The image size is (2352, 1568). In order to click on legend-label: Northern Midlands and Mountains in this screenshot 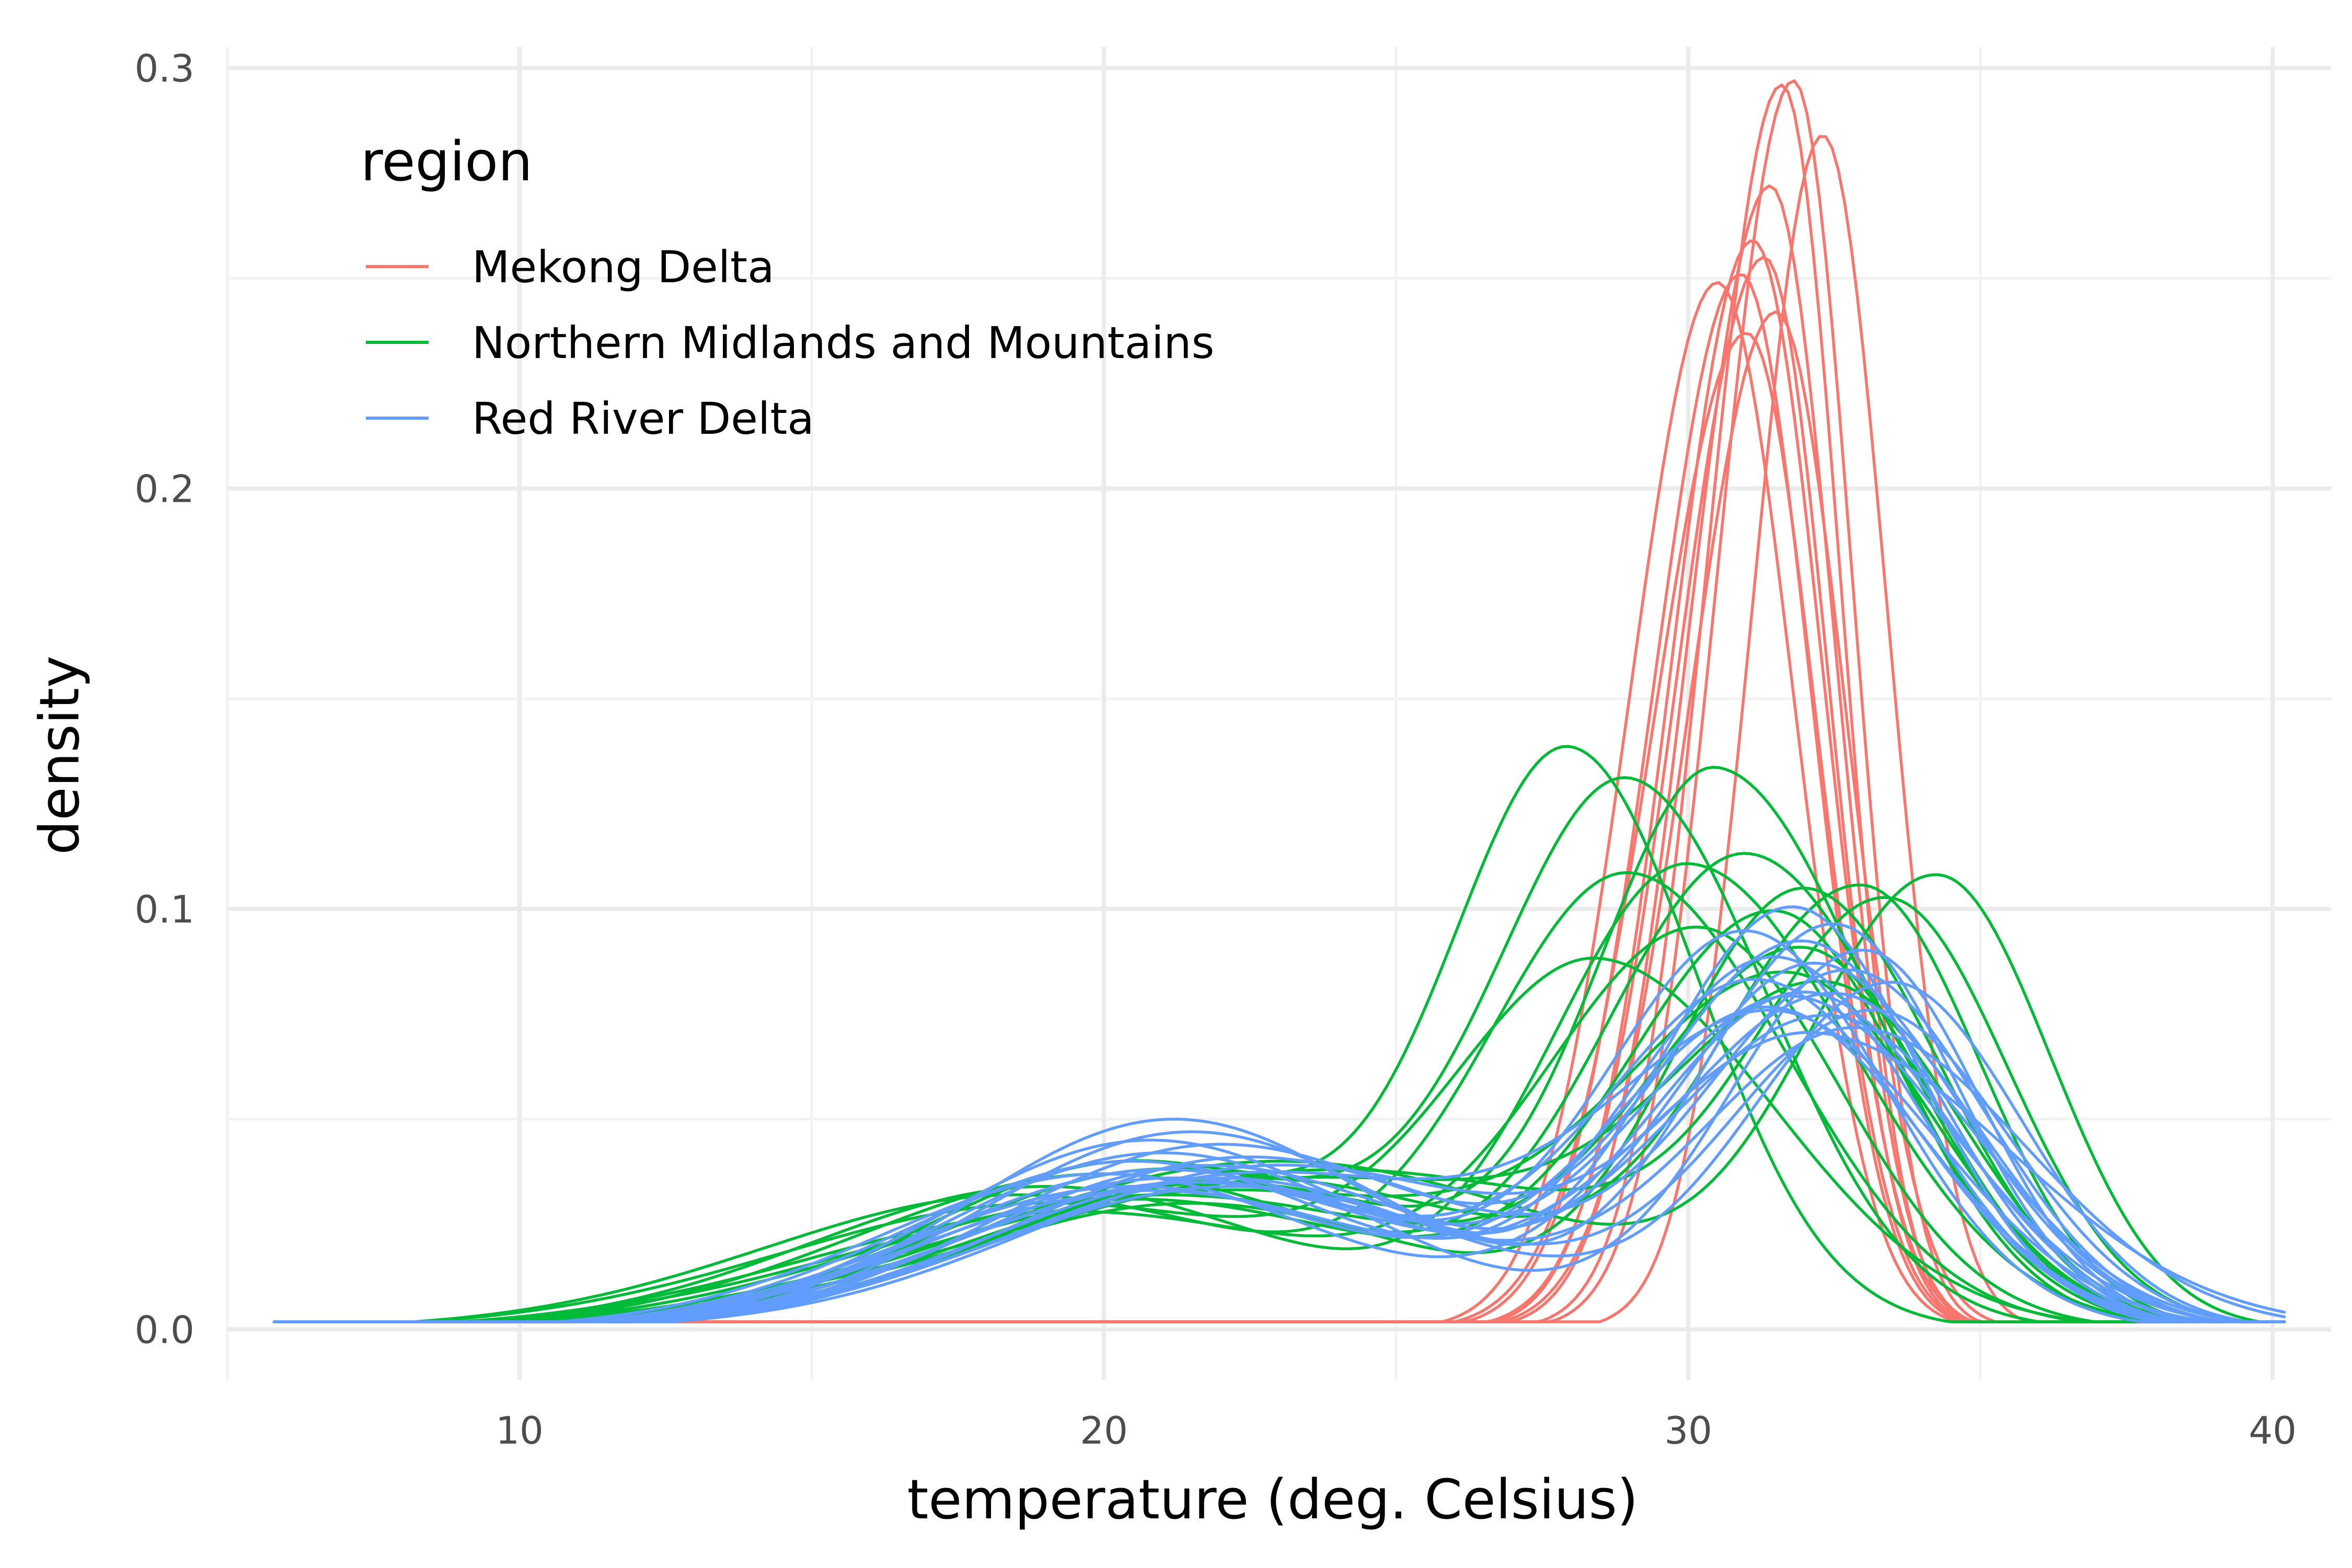, I will do `click(843, 342)`.